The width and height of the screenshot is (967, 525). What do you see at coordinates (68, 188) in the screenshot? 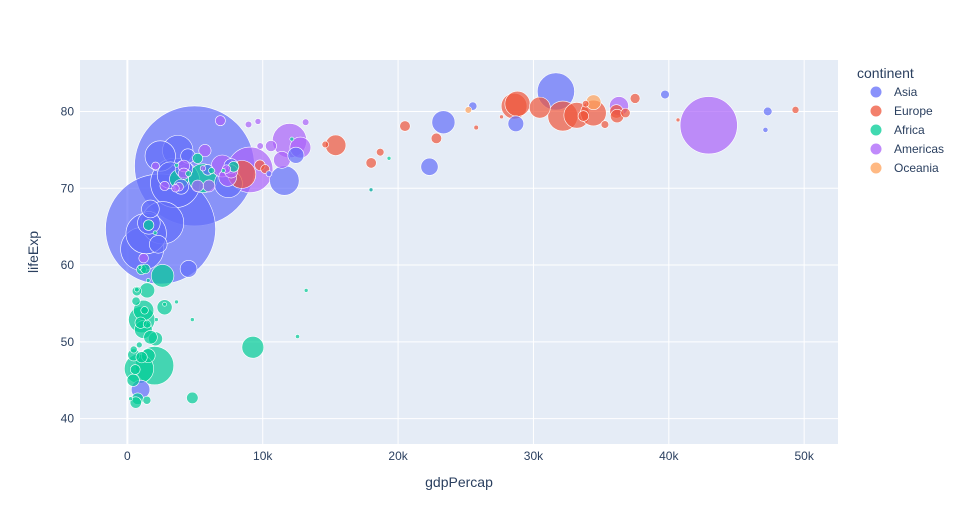
I see `y-tick-label: 70` at bounding box center [68, 188].